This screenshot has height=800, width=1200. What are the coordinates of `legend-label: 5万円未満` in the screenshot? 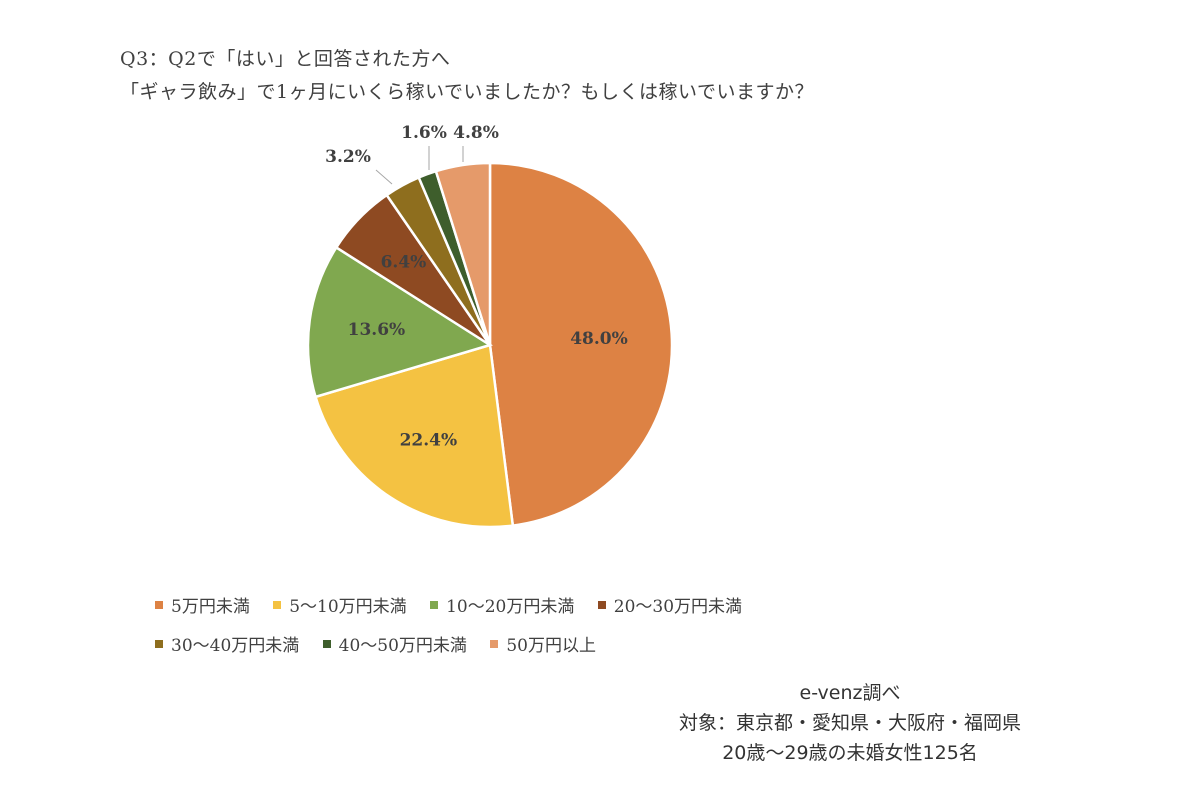 It's located at (210, 607).